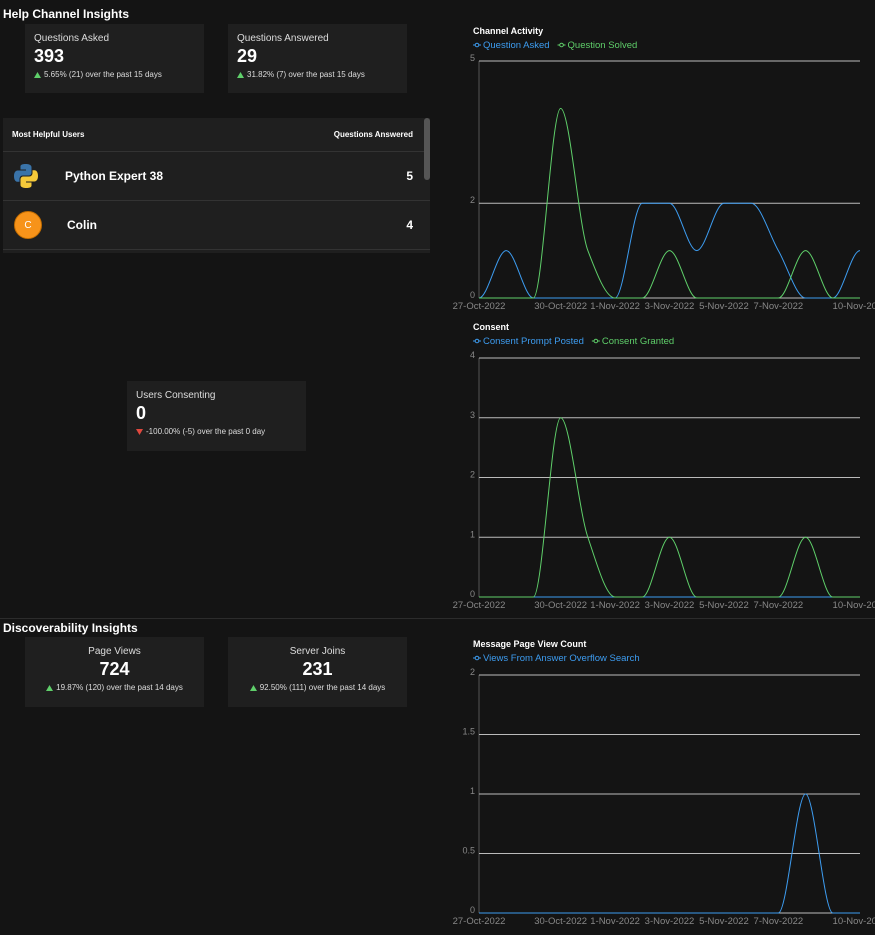 The image size is (875, 935). I want to click on stat-value: 0, so click(141, 413).